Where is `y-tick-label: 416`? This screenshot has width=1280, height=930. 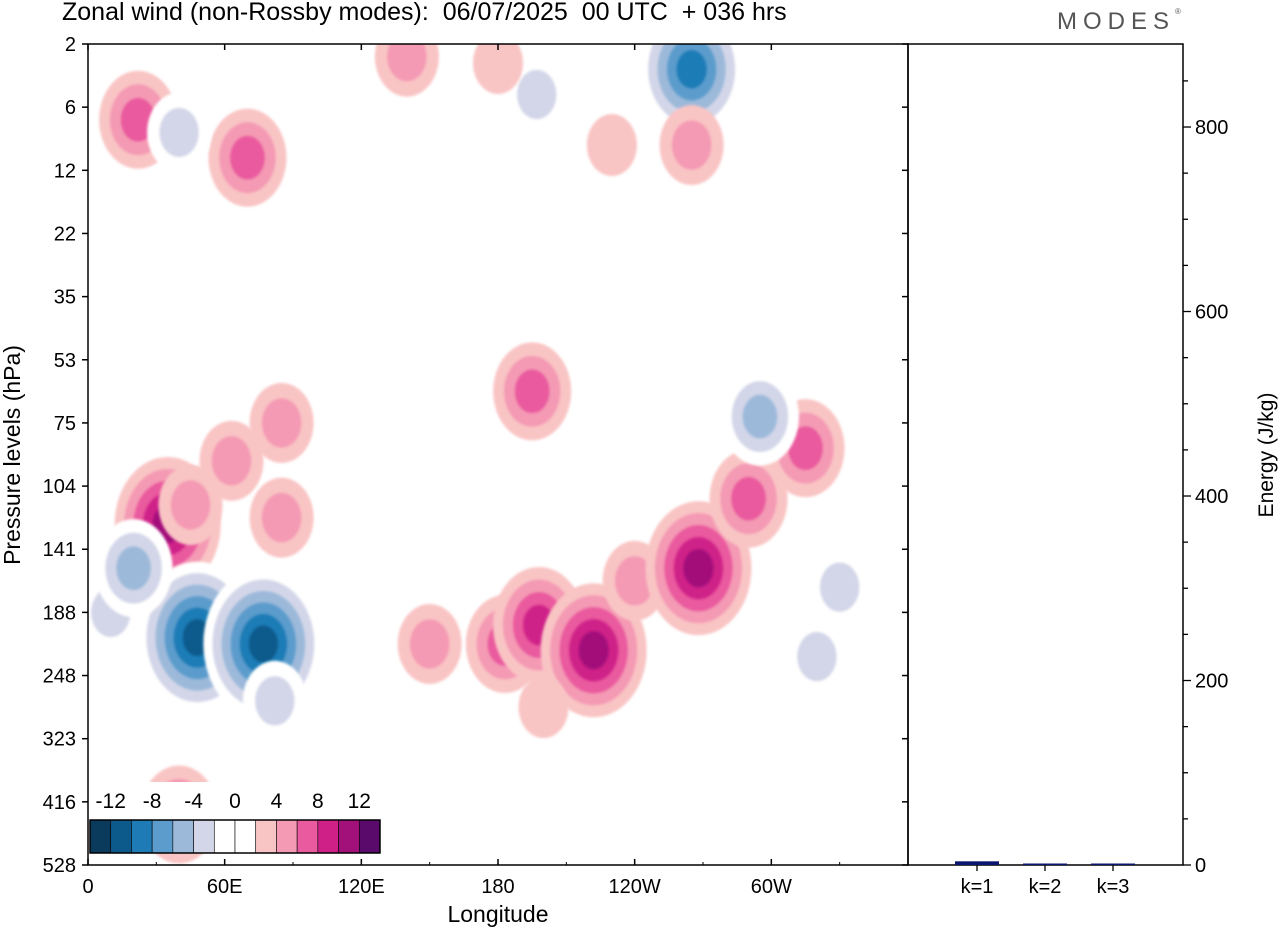 y-tick-label: 416 is located at coordinates (59, 803).